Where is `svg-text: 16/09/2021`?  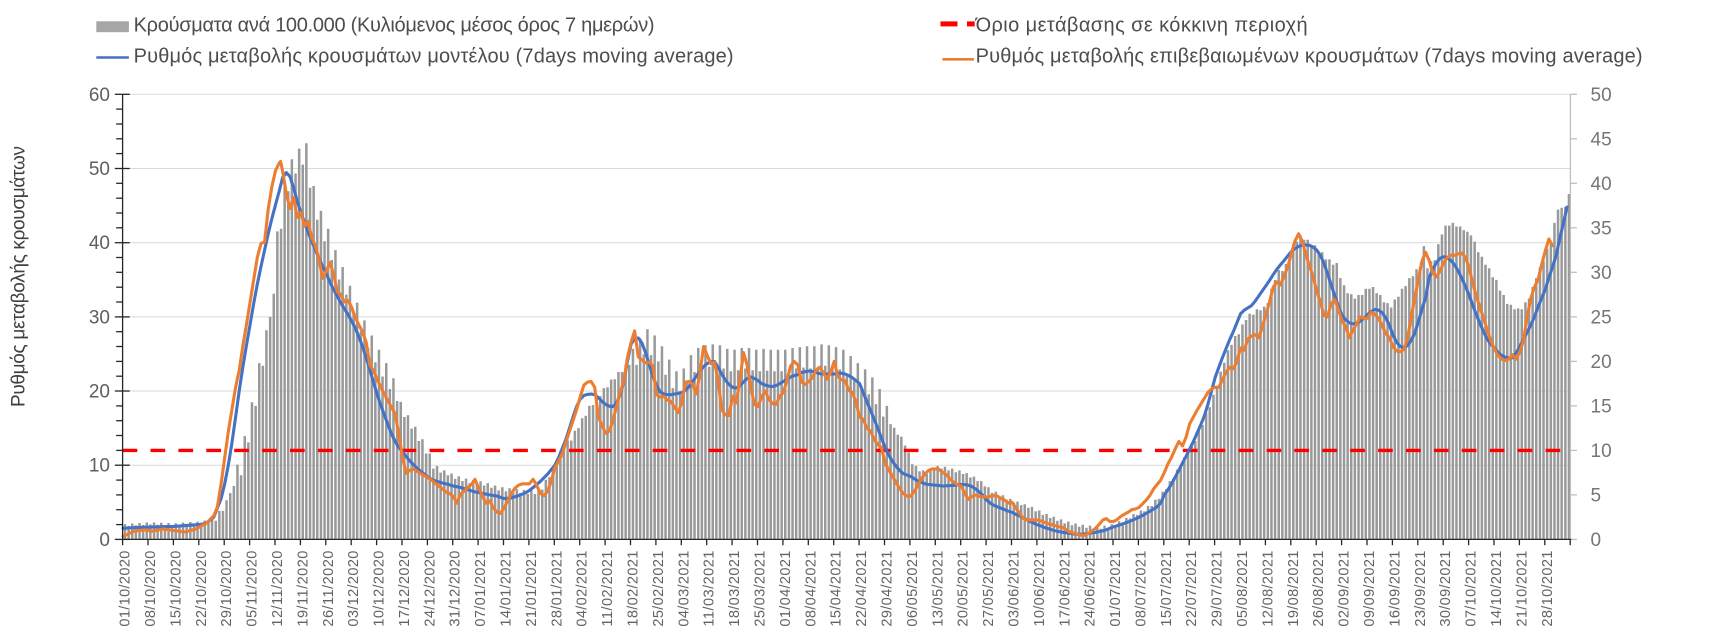 svg-text: 16/09/2021 is located at coordinates (1395, 589).